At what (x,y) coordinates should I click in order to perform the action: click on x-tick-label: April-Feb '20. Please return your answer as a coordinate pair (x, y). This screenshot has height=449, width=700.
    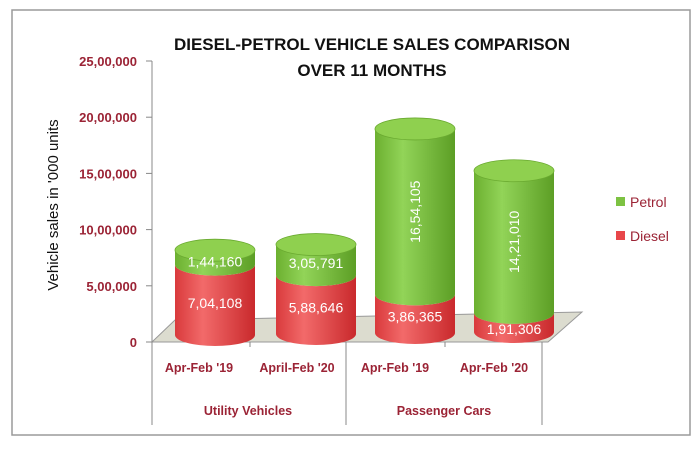
    Looking at the image, I should click on (296, 368).